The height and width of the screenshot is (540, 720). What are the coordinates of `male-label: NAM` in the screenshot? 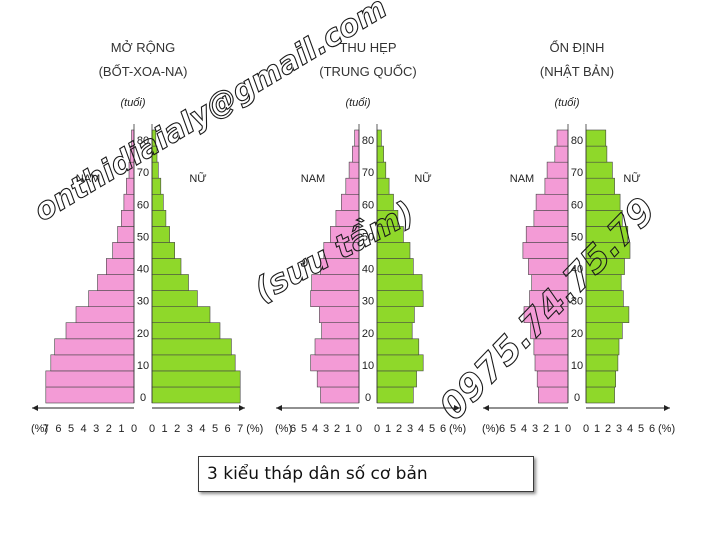 It's located at (88, 179).